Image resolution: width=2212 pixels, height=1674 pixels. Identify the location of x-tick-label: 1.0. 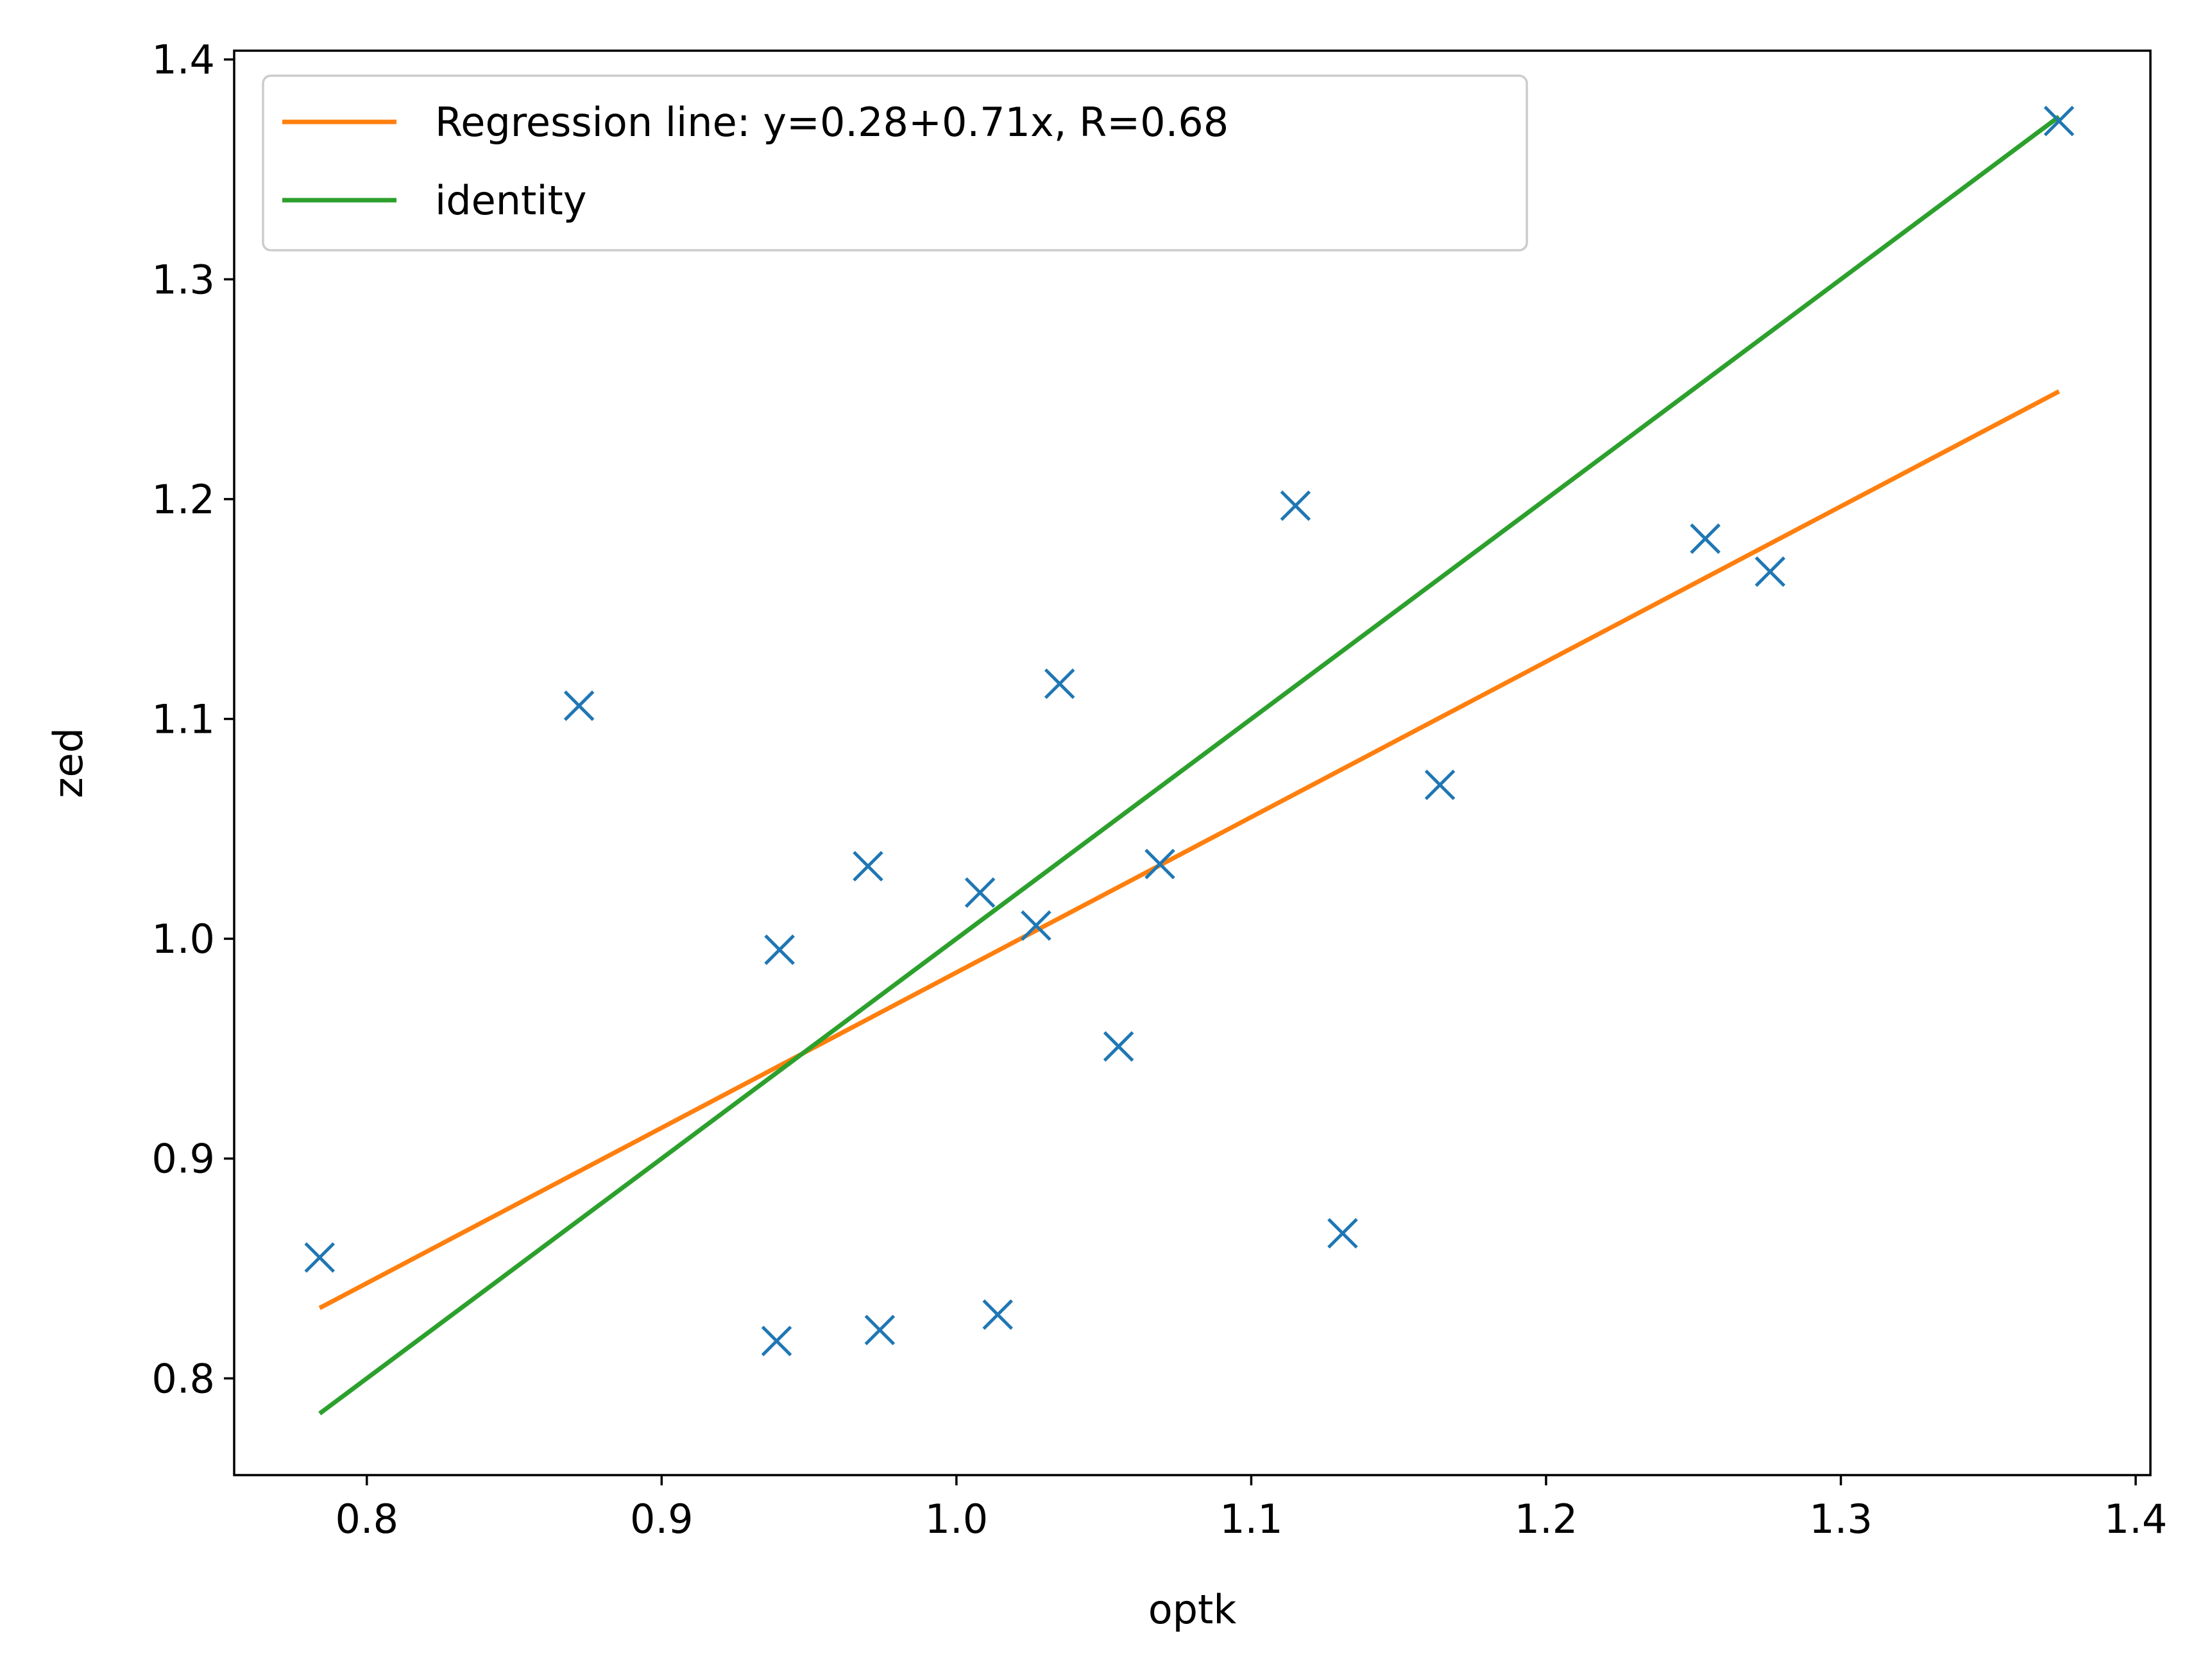
(957, 1519).